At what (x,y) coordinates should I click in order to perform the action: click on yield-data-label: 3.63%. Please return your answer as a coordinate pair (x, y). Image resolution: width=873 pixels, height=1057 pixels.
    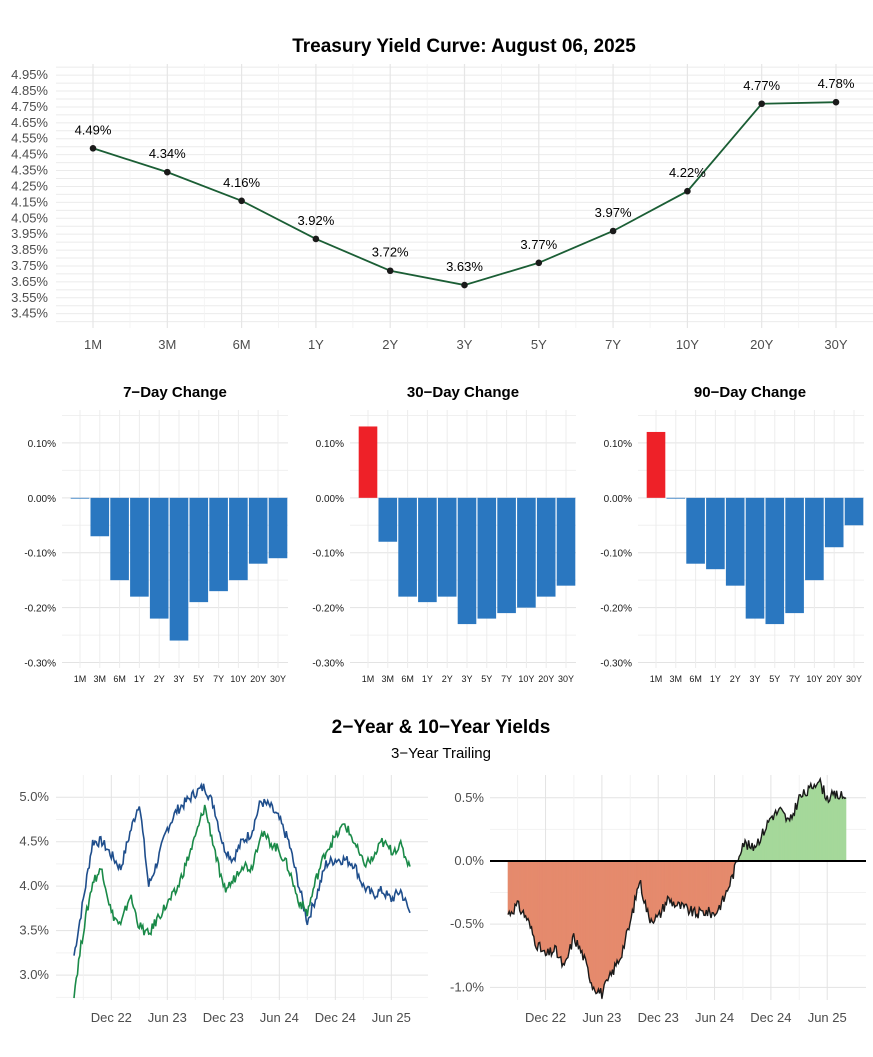
    Looking at the image, I should click on (464, 266).